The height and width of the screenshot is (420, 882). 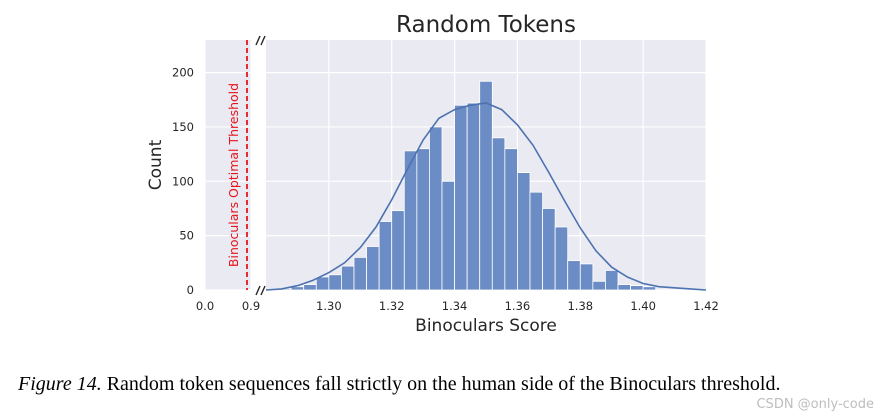 I want to click on x-tick-label: 1.30, so click(x=329, y=306).